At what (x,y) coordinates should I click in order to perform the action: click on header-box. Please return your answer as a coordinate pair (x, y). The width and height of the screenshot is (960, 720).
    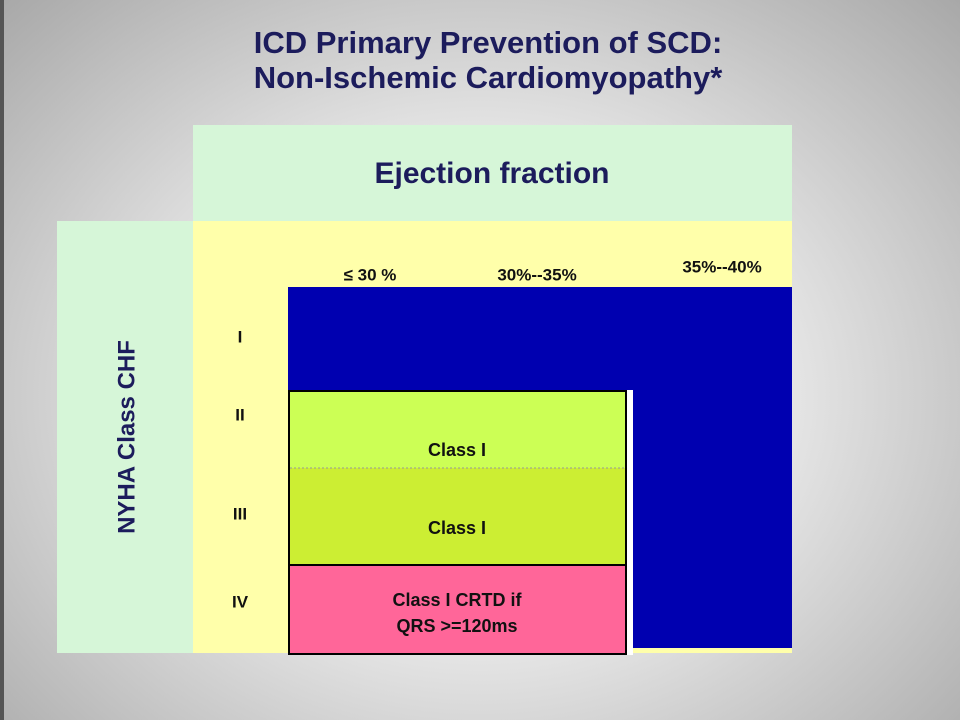
    Looking at the image, I should click on (492, 173).